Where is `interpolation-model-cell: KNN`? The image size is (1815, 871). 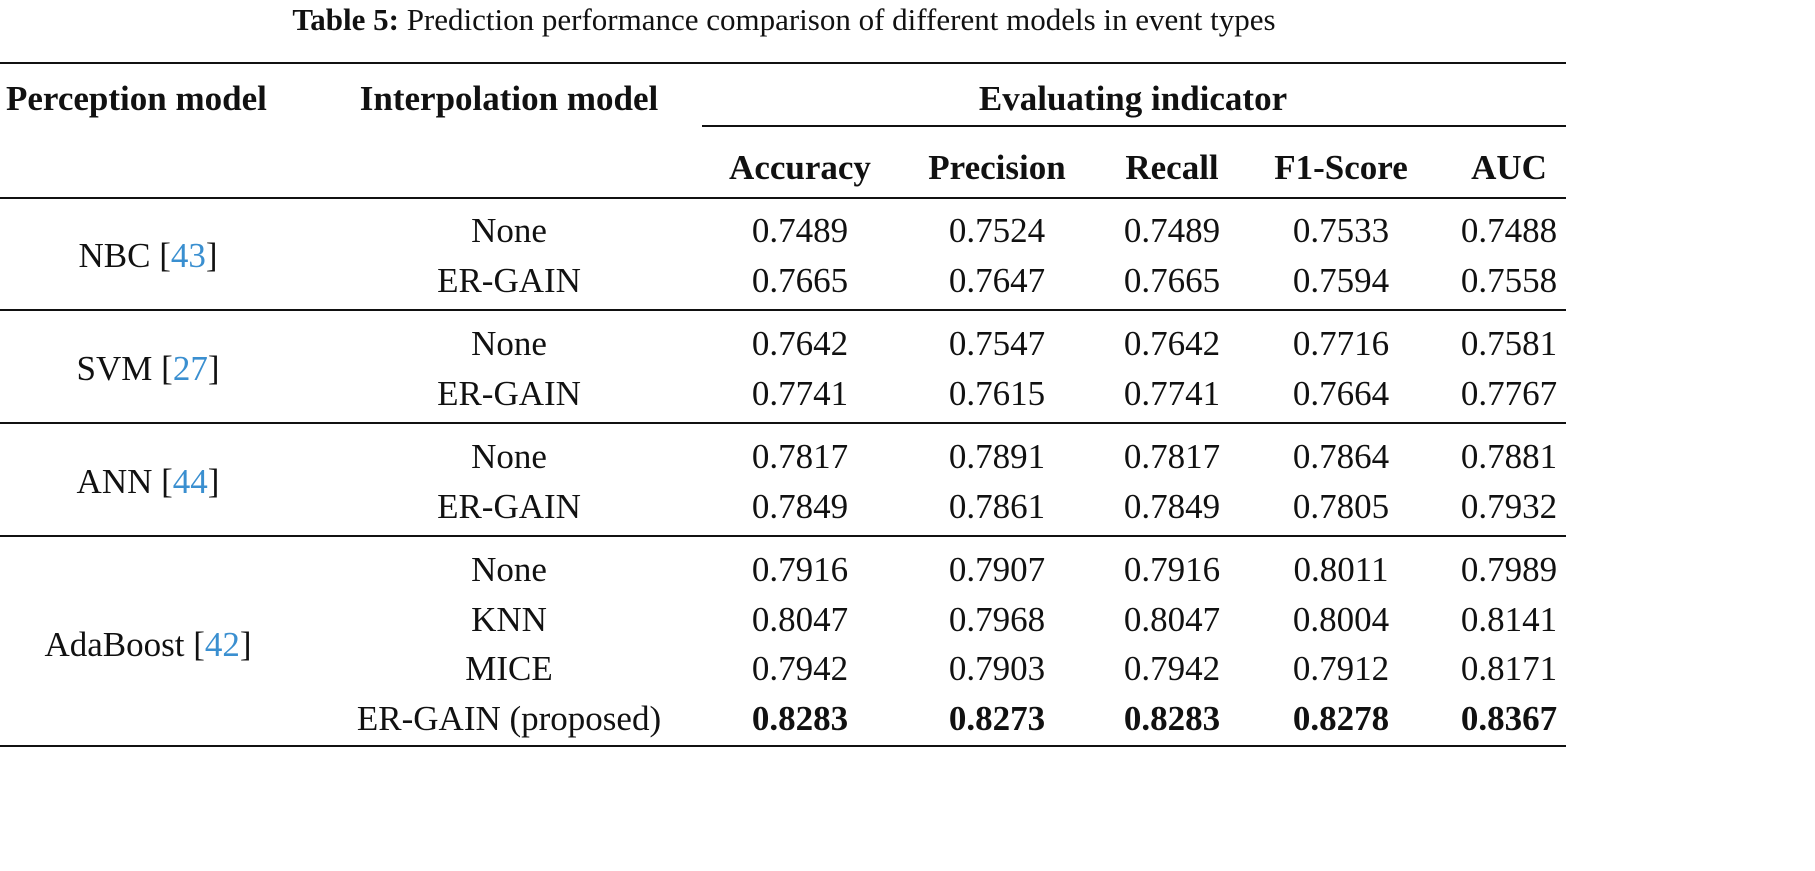
interpolation-model-cell: KNN is located at coordinates (509, 619).